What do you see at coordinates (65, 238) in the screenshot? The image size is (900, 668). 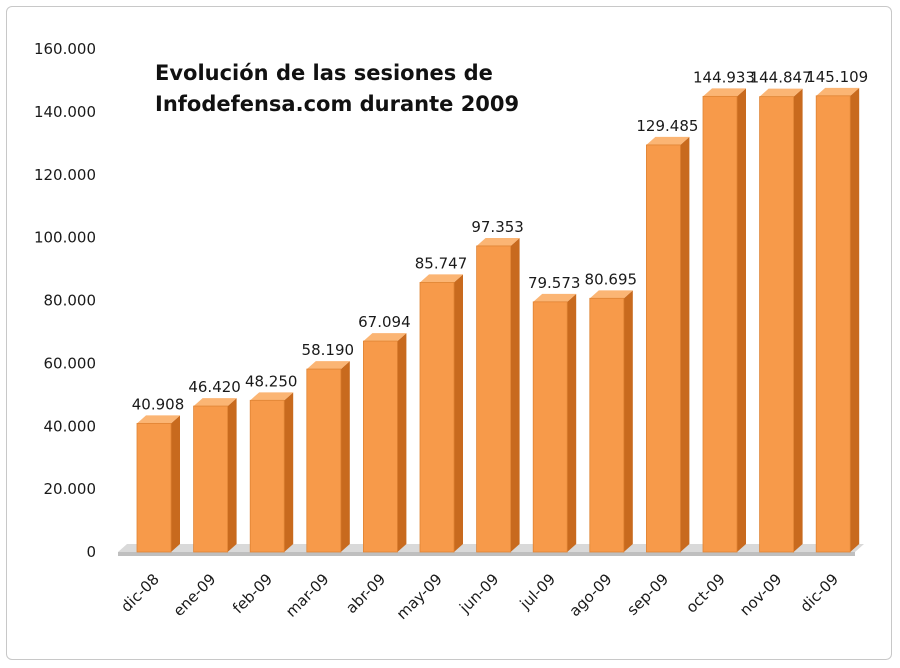 I see `y-tick-label: 100.000` at bounding box center [65, 238].